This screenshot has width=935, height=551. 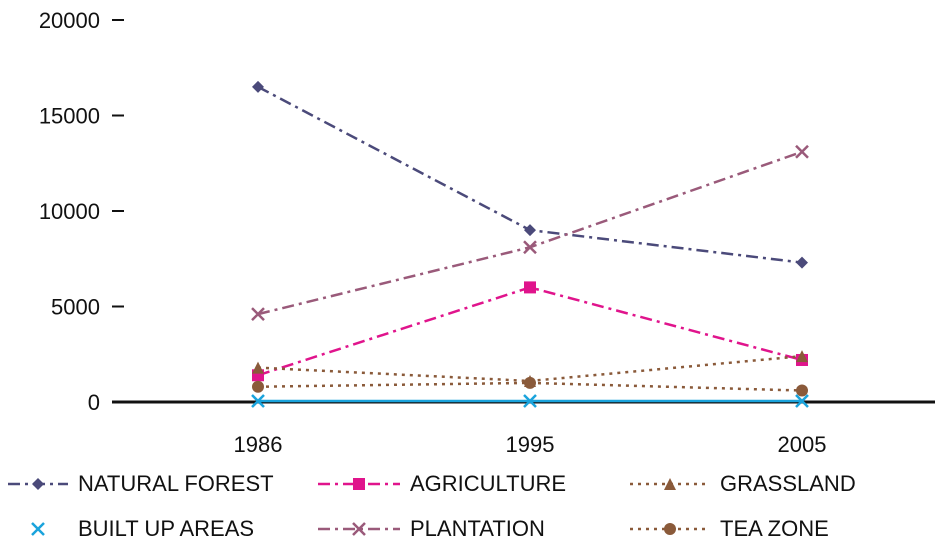 I want to click on legend-label: BUILT UP AREAS, so click(x=166, y=528).